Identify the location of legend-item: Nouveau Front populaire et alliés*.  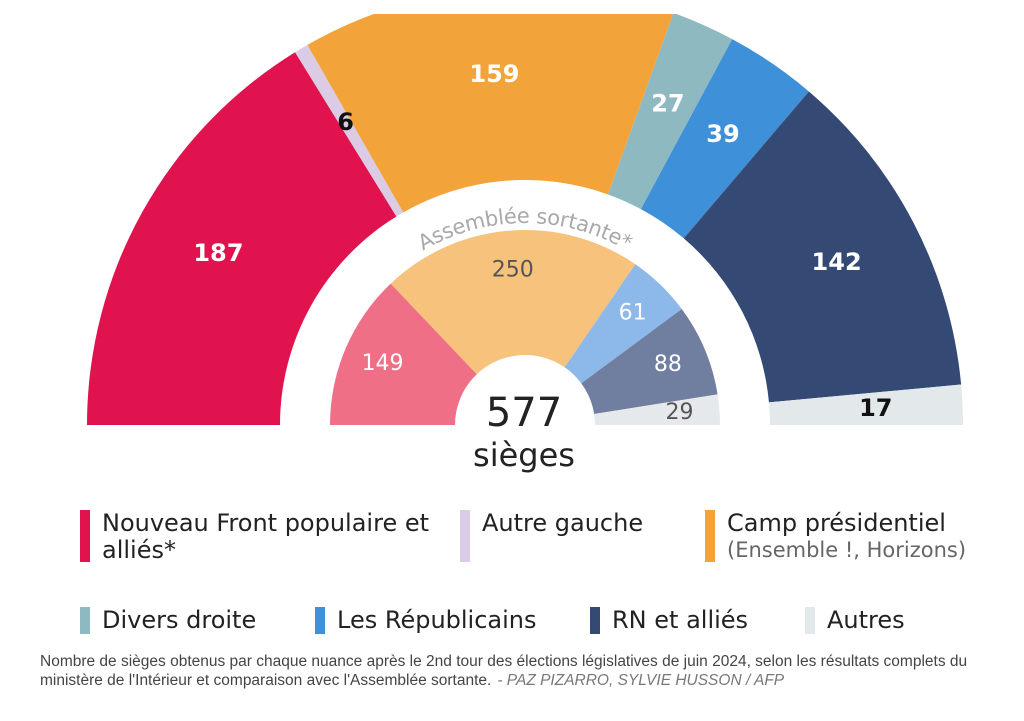
(256, 537).